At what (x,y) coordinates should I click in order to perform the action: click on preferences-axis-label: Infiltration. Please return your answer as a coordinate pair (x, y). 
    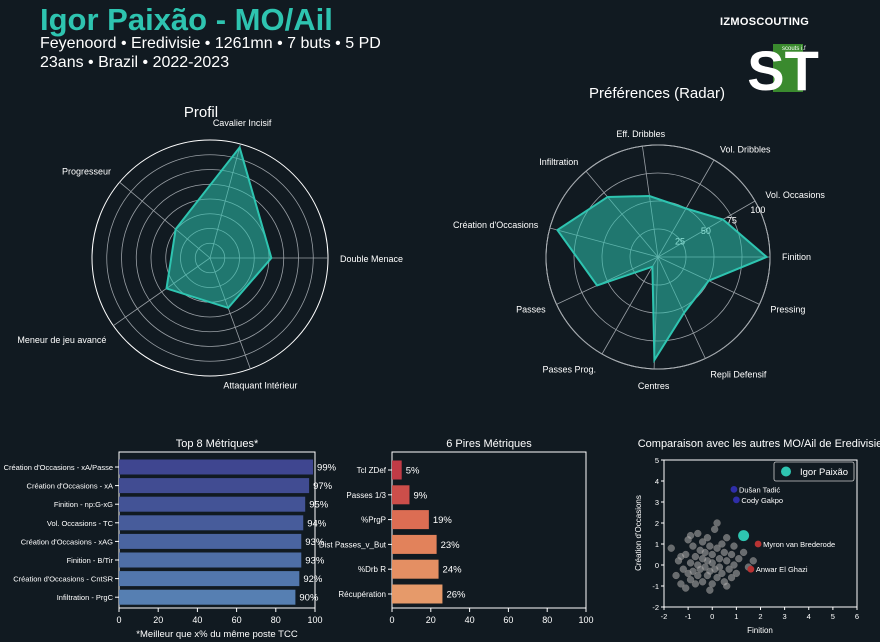
    Looking at the image, I should click on (558, 162).